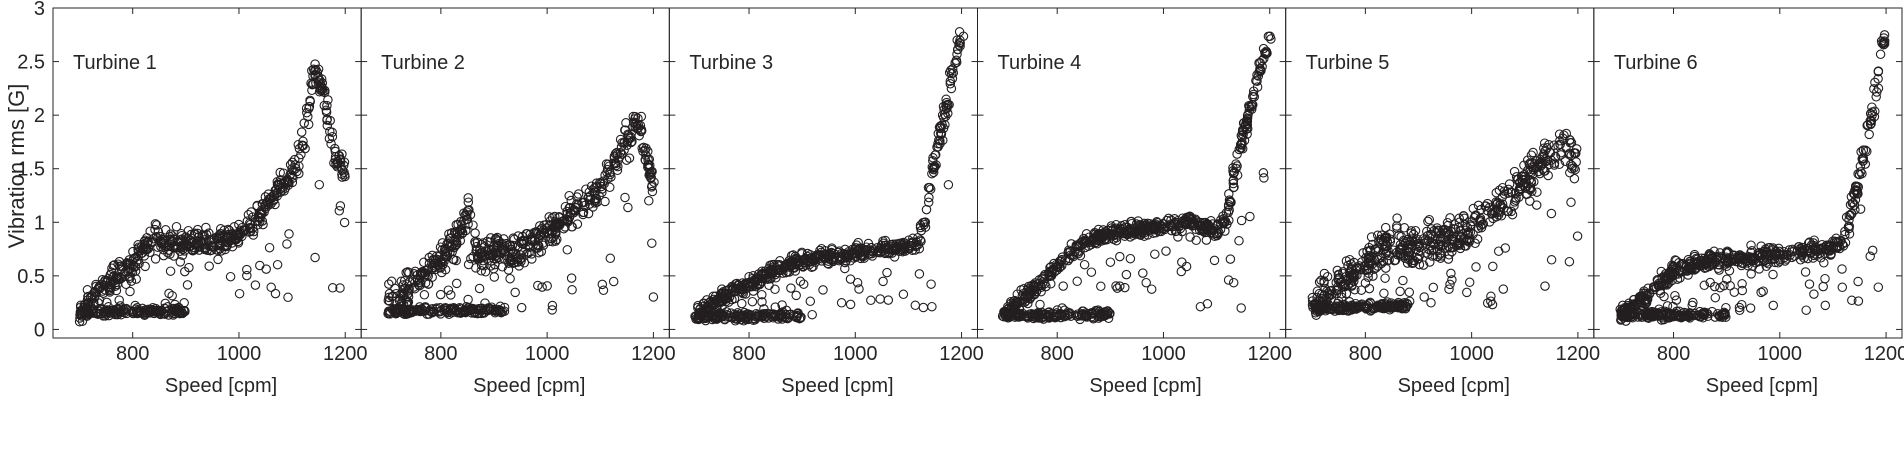 The height and width of the screenshot is (476, 1904). Describe the element at coordinates (1348, 63) in the screenshot. I see `panel-title: Turbine 5` at that location.